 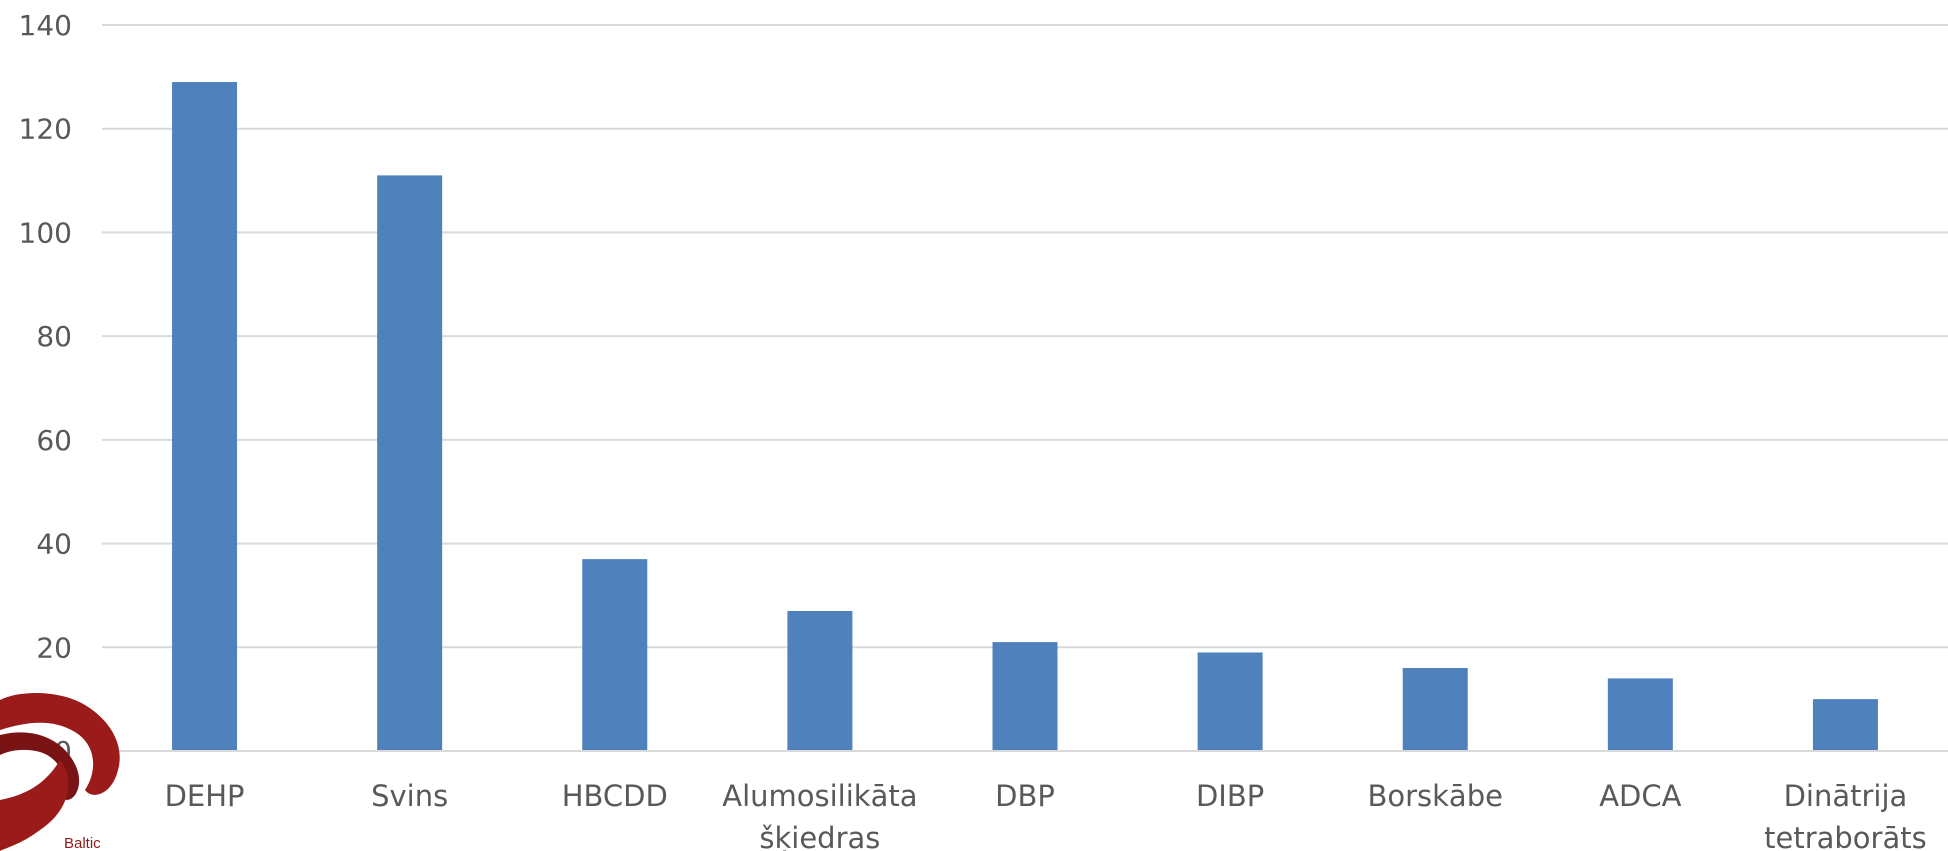 I want to click on x-tick-label: Svins, so click(x=409, y=796).